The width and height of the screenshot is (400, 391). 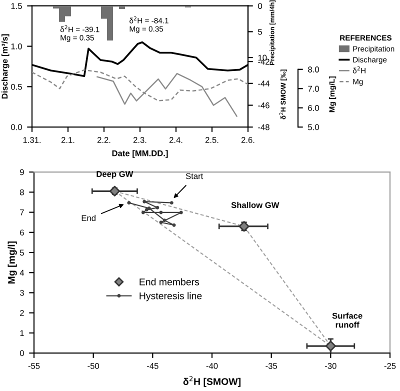 I want to click on annotation: Deep GW, so click(x=115, y=175).